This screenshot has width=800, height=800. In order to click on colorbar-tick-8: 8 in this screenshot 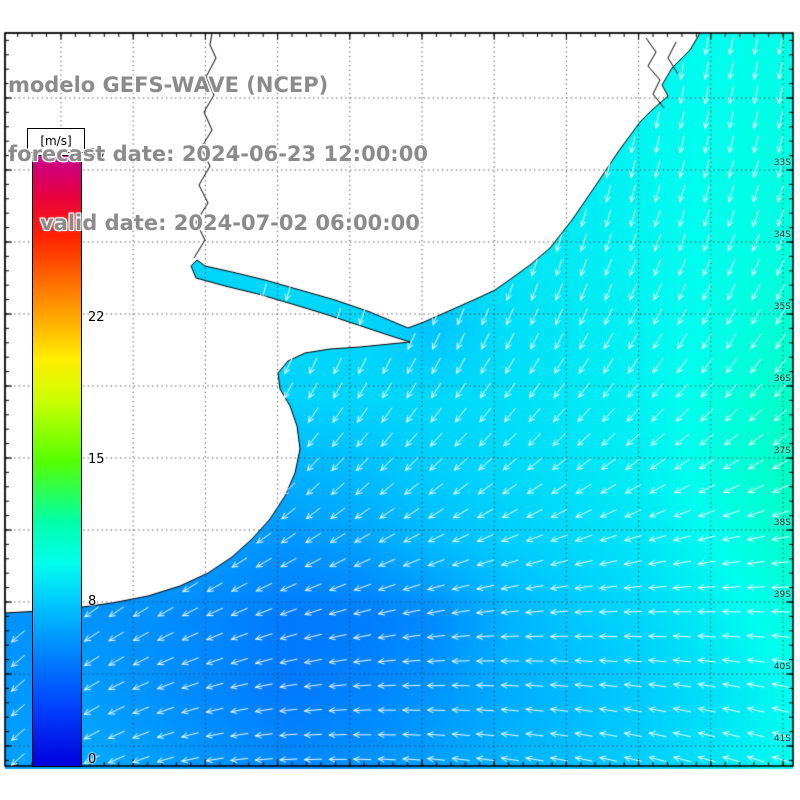, I will do `click(92, 601)`.